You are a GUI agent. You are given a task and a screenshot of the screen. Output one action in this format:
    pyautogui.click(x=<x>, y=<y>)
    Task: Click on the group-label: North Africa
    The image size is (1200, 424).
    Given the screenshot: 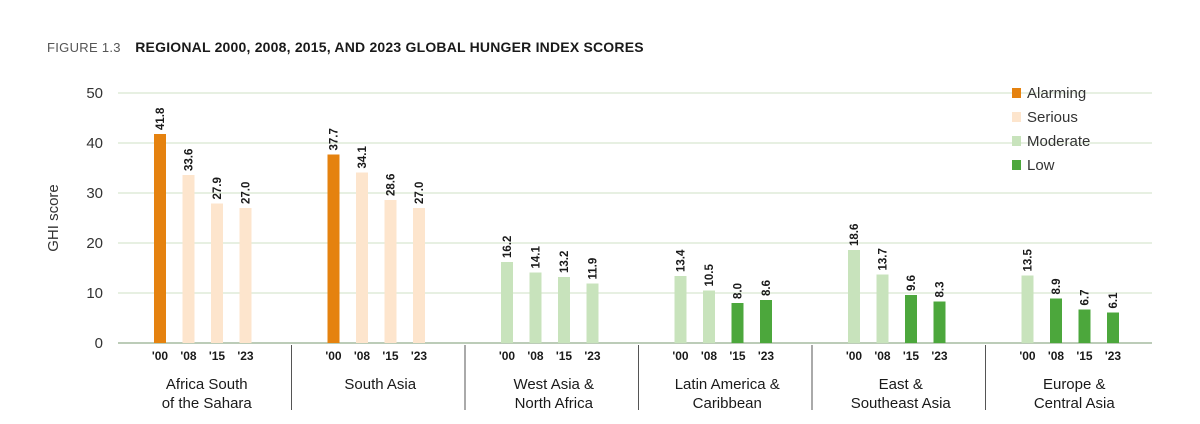 What is the action you would take?
    pyautogui.click(x=554, y=403)
    